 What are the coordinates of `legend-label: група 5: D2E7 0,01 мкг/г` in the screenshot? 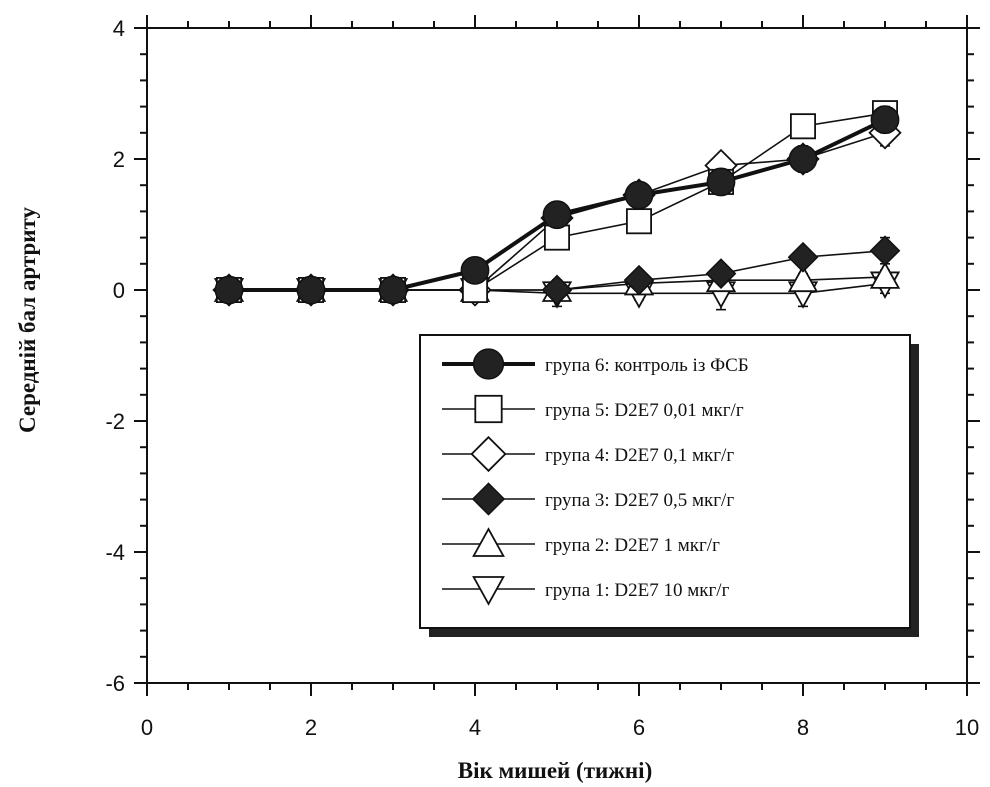 It's located at (644, 410).